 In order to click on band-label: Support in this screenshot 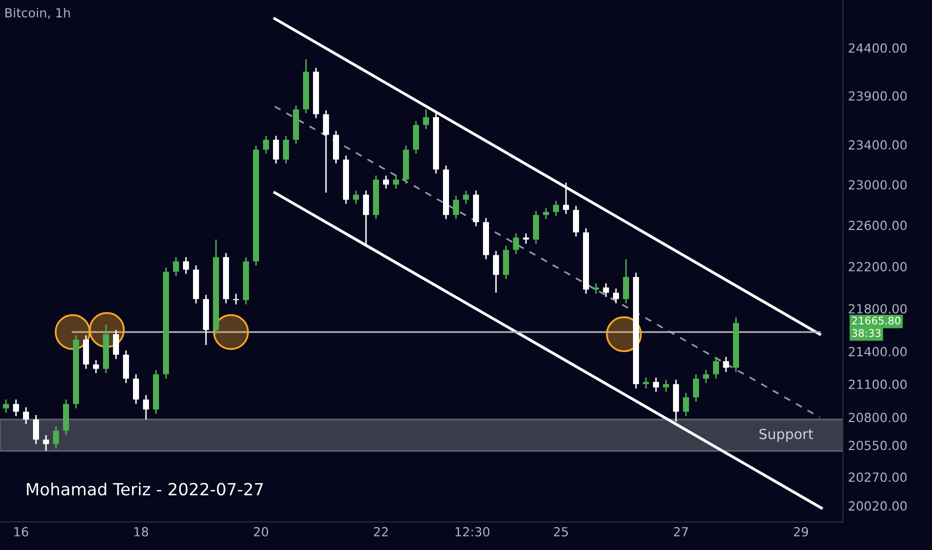, I will do `click(787, 435)`.